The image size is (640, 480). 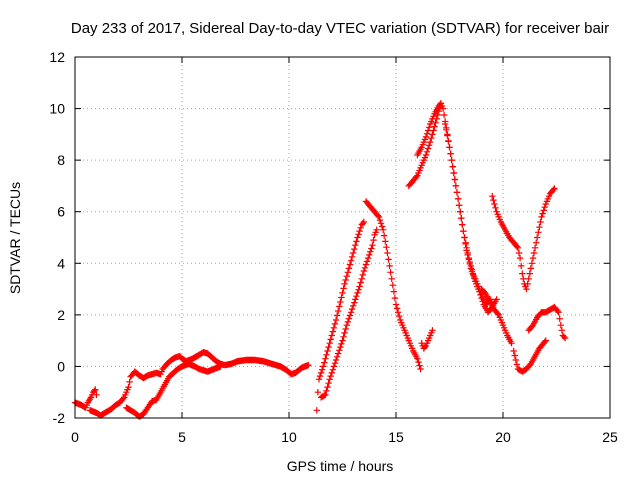 I want to click on y-tick-label: 8, so click(x=61, y=160).